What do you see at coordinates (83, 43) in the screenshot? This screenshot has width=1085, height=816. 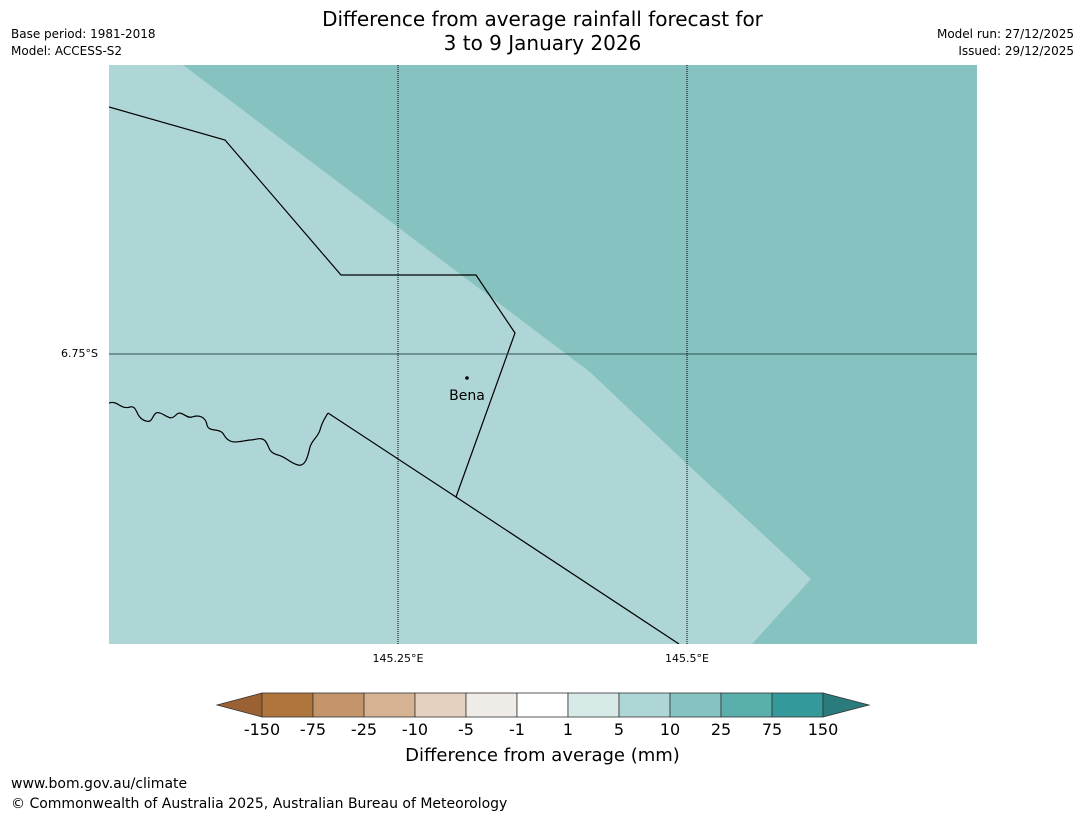 I see `meta-left: Base period: 1981-2018 Model: ACCESS-S2` at bounding box center [83, 43].